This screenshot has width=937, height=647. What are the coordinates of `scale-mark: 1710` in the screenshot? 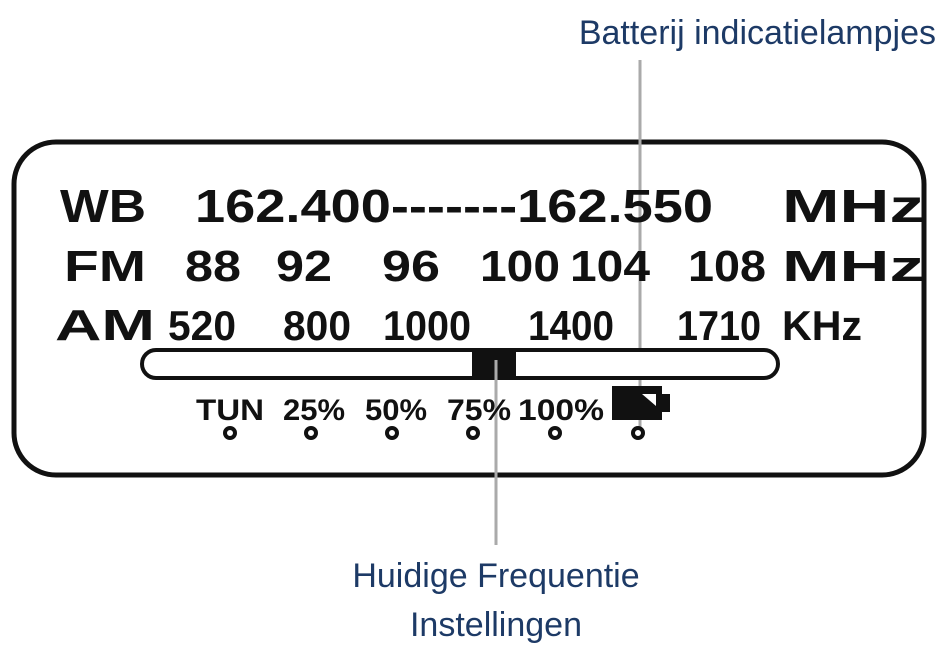 It's located at (719, 325).